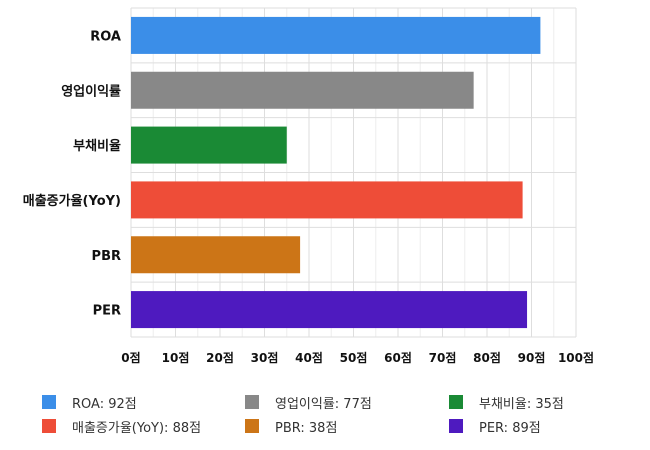  What do you see at coordinates (521, 404) in the screenshot?
I see `legend-label: 부채비율: 35점` at bounding box center [521, 404].